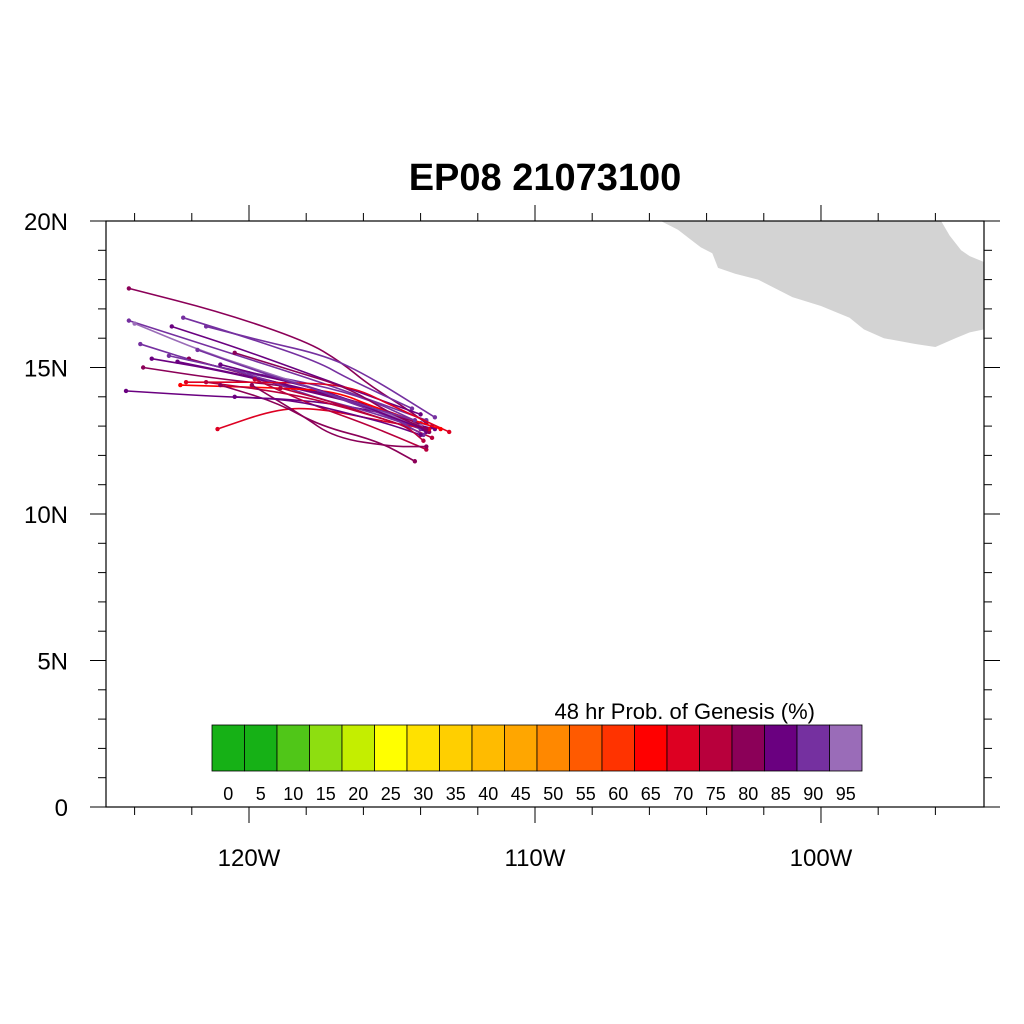 Image resolution: width=1024 pixels, height=1024 pixels. What do you see at coordinates (228, 794) in the screenshot?
I see `legend-label: 0` at bounding box center [228, 794].